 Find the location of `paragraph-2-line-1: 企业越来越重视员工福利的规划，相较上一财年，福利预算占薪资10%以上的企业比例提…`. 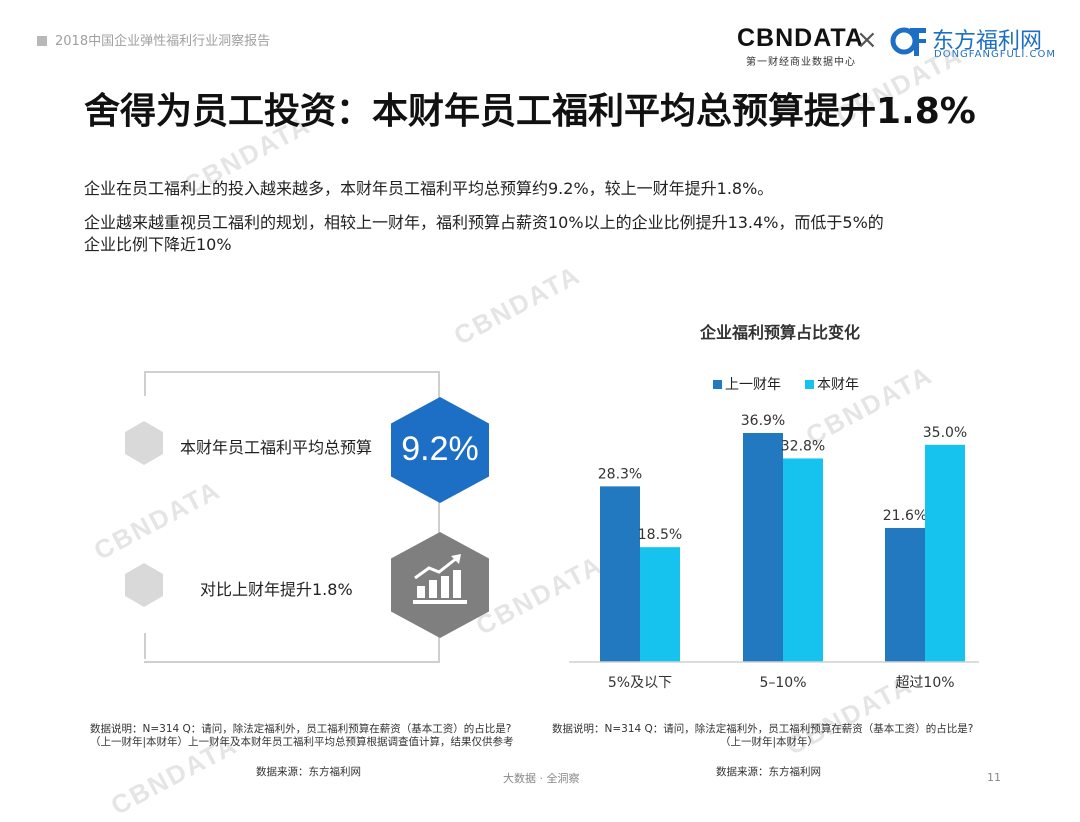

paragraph-2-line-1: 企业越来越重视员工福利的规划，相较上一财年，福利预算占薪资10%以上的企业比例提… is located at coordinates (484, 222).